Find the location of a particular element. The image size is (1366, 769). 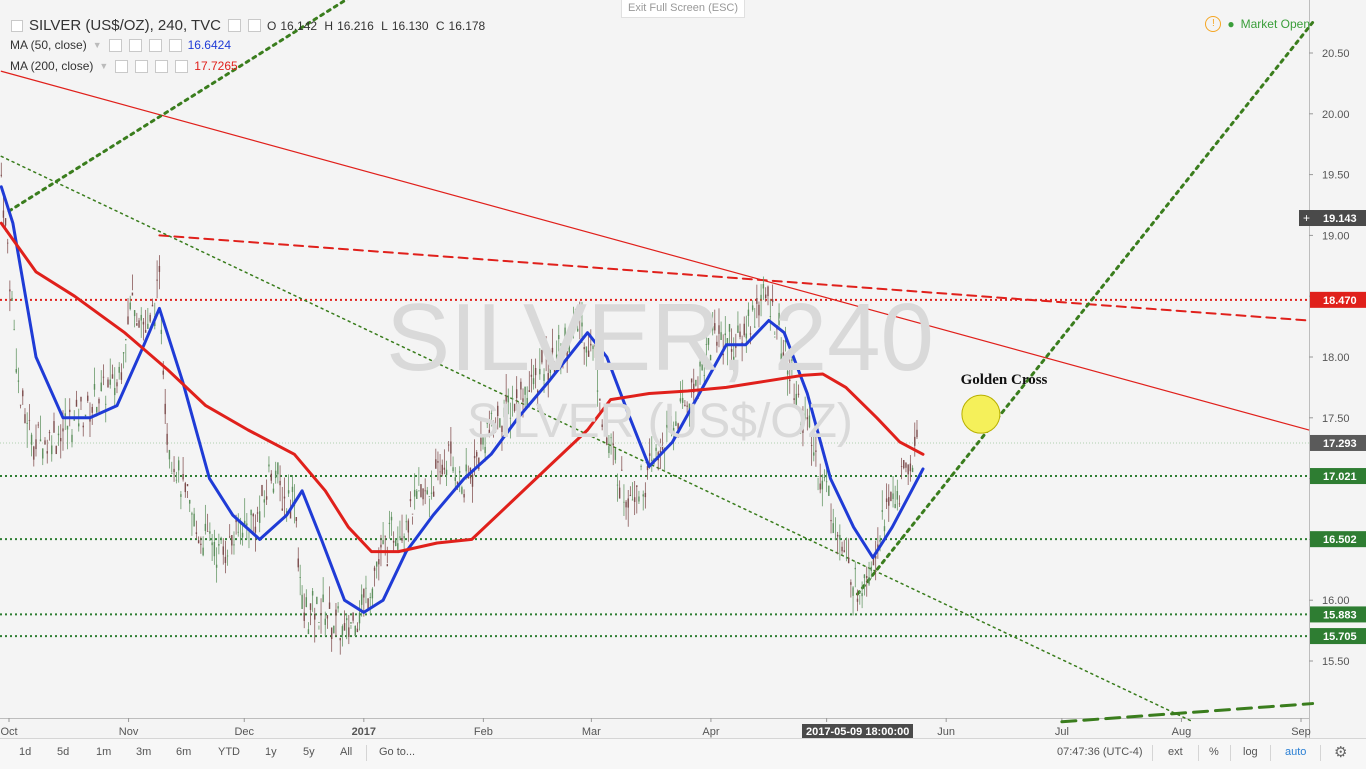

range-6m-button: 6m is located at coordinates (184, 752).